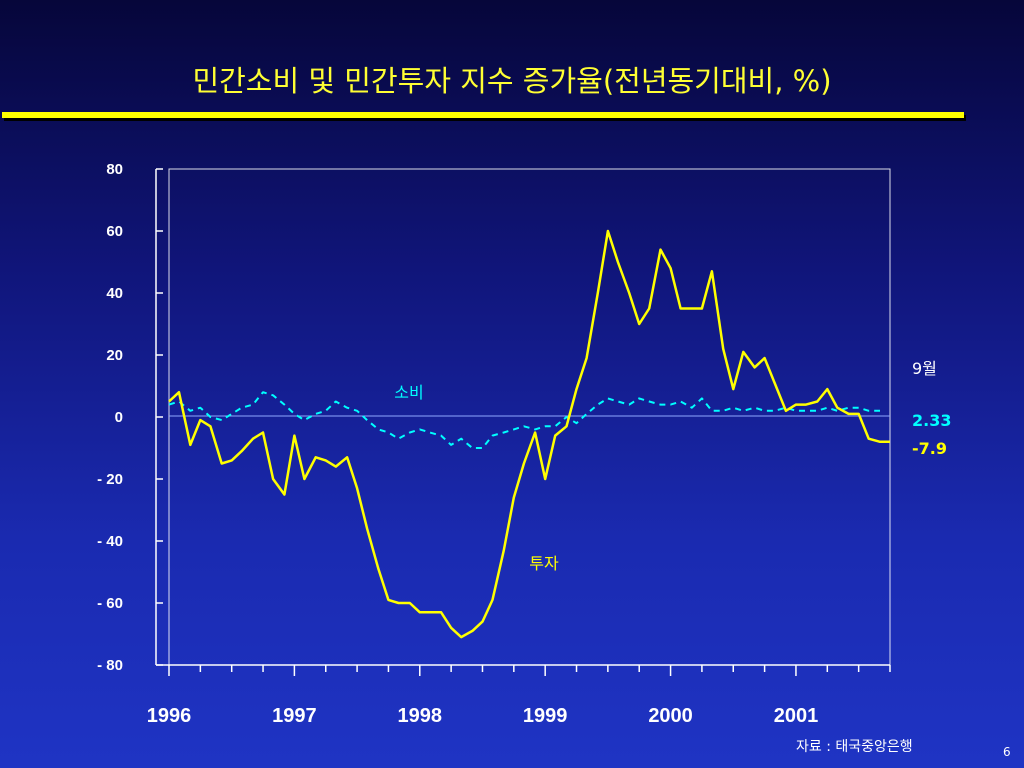 Image resolution: width=1024 pixels, height=768 pixels. What do you see at coordinates (854, 747) in the screenshot?
I see `source-note: 자료 : 태국중앙은행` at bounding box center [854, 747].